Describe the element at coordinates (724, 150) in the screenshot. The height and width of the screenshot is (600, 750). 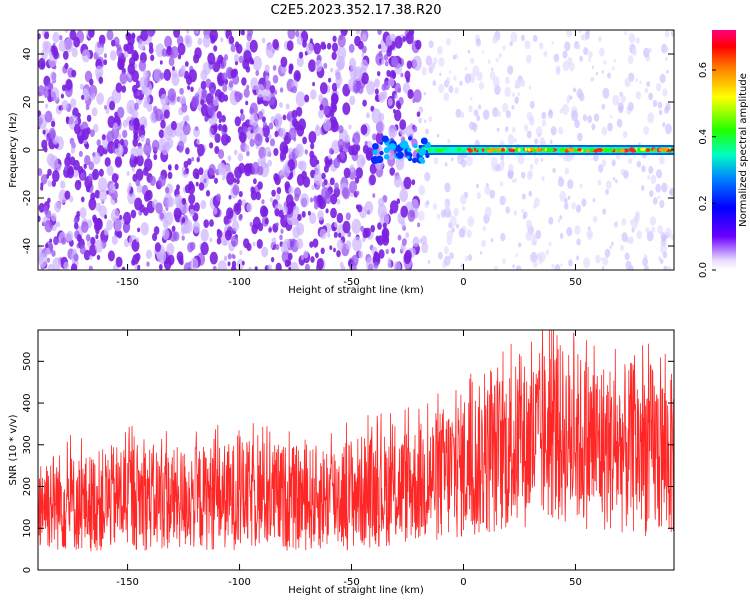
I see `colorbar-strip` at that location.